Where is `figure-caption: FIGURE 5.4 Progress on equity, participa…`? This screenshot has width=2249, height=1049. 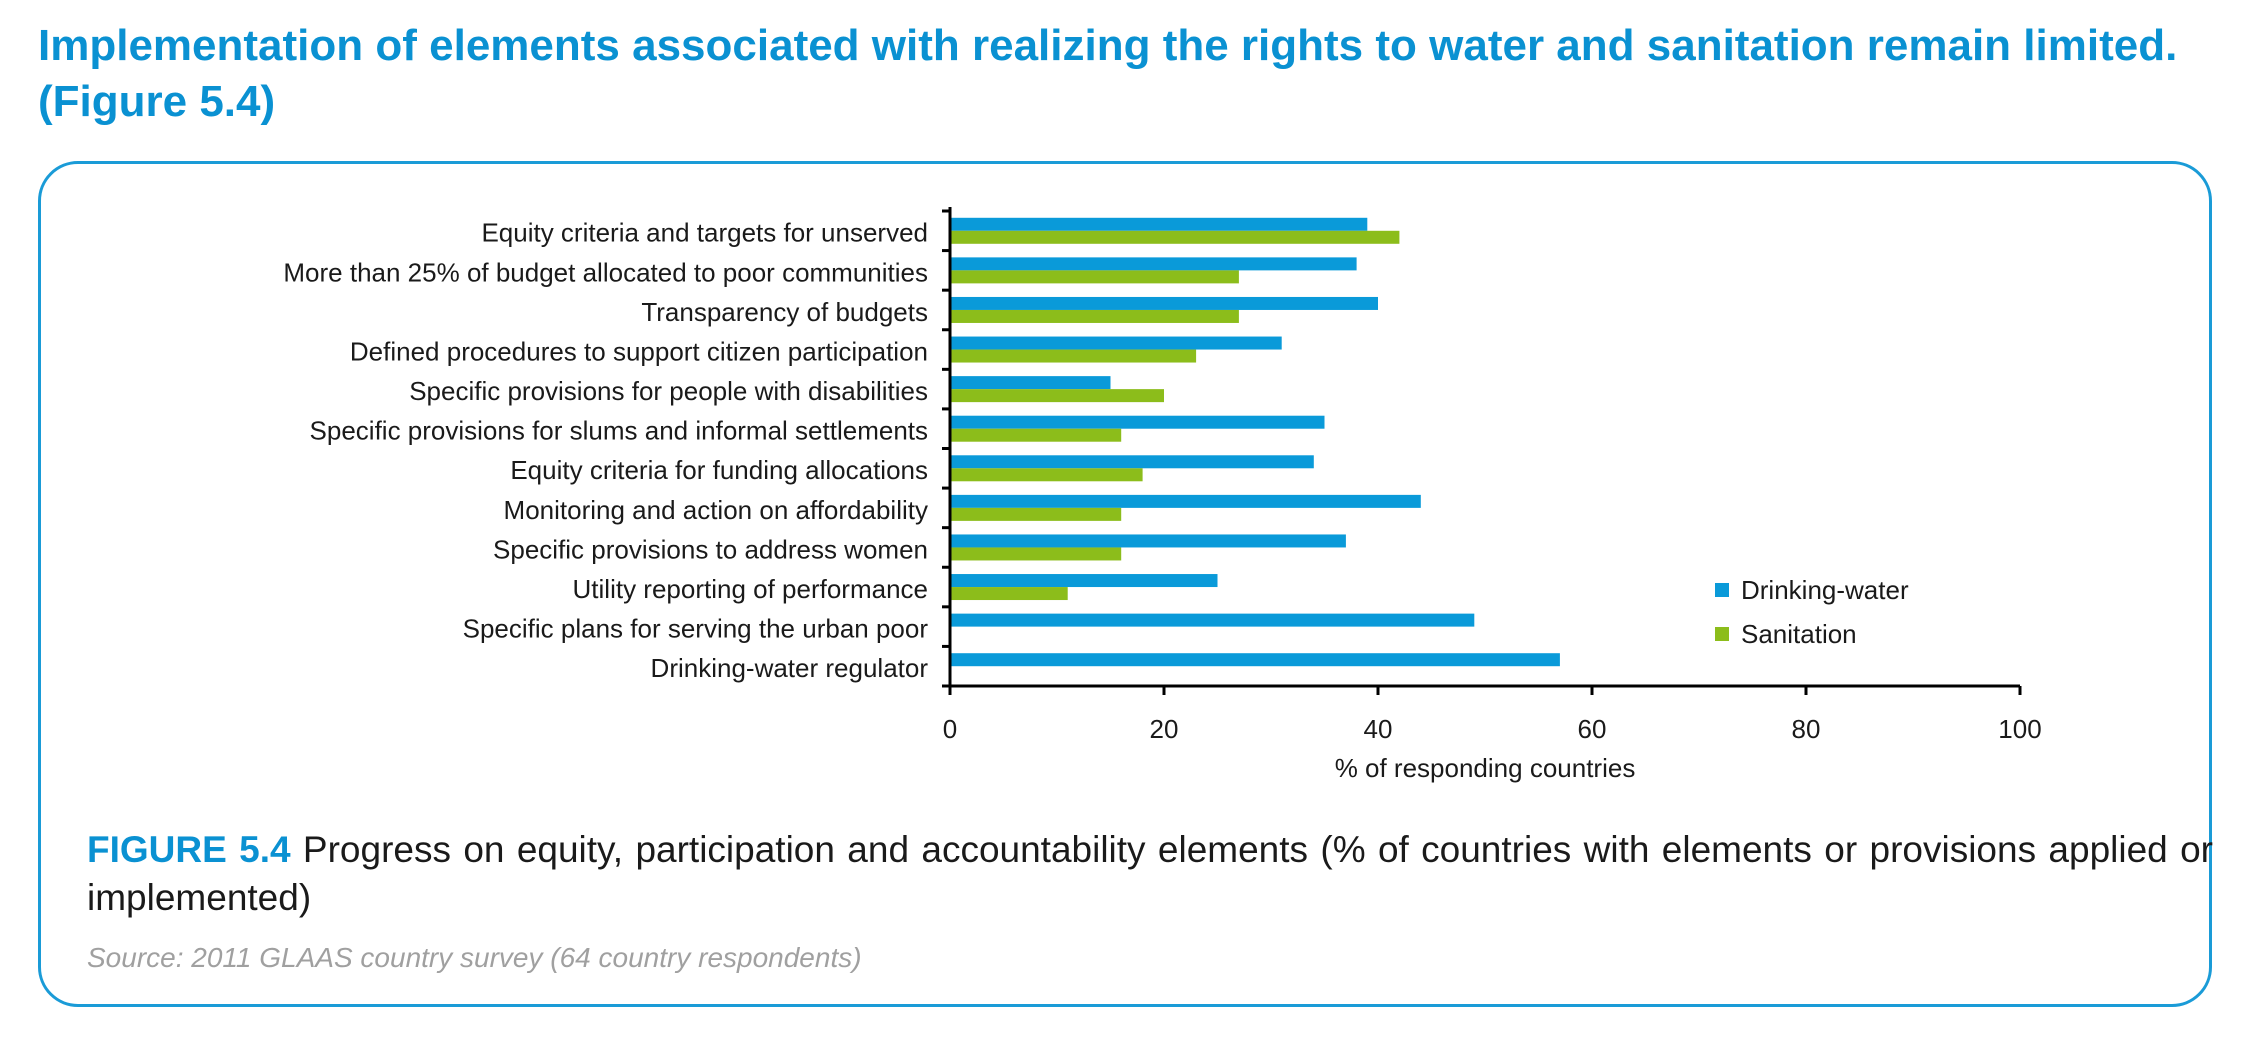 figure-caption: FIGURE 5.4 Progress on equity, participa… is located at coordinates (1150, 874).